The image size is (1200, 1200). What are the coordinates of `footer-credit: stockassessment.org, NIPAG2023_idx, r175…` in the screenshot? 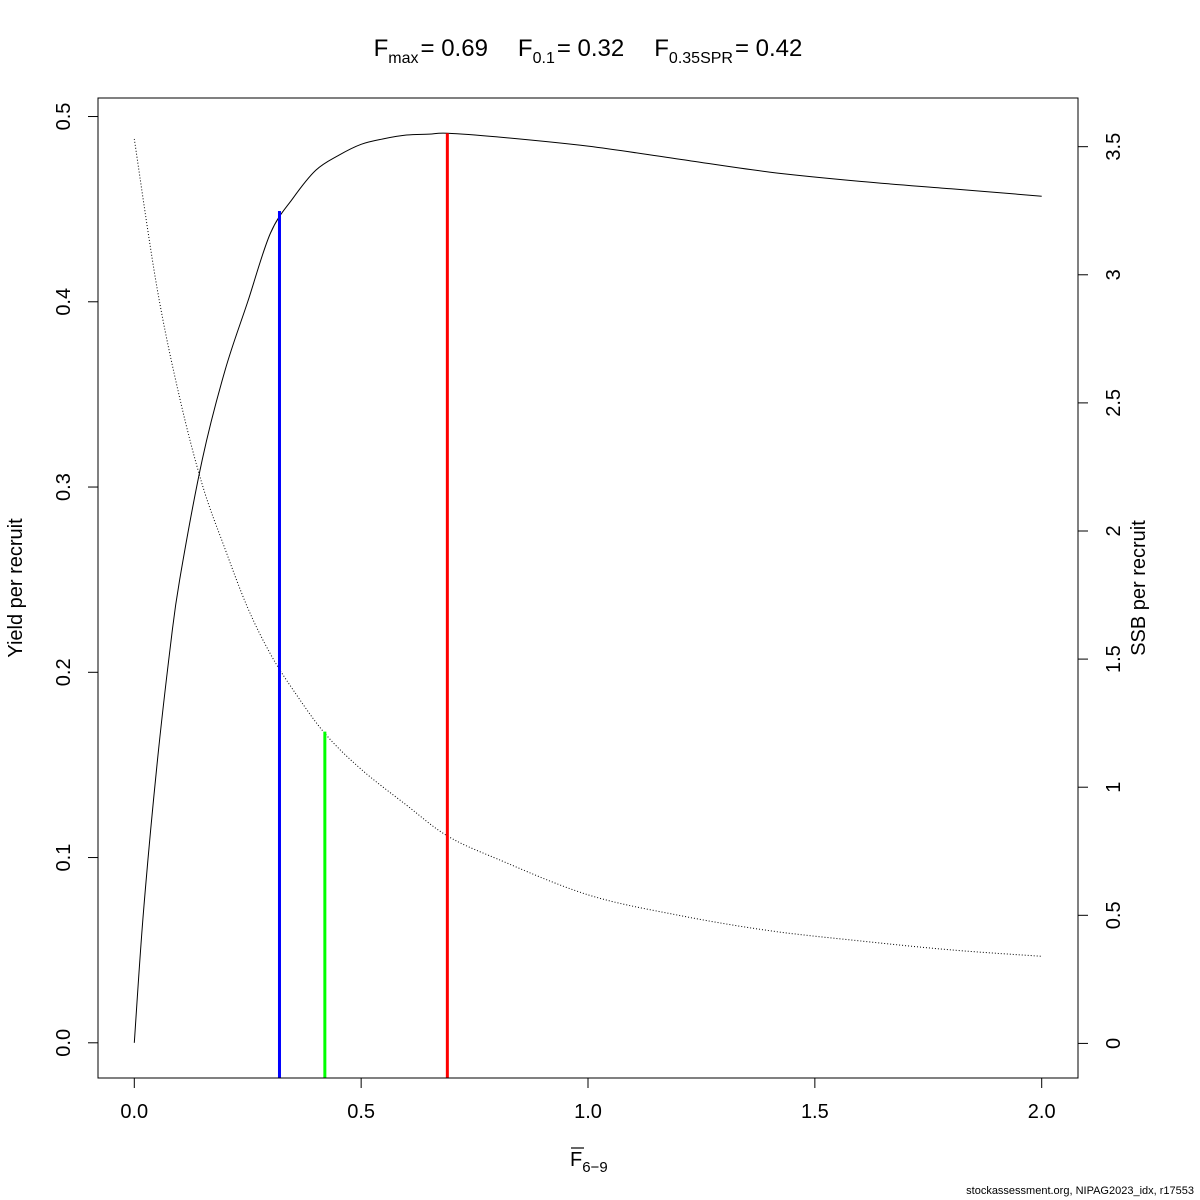 It's located at (1080, 1191).